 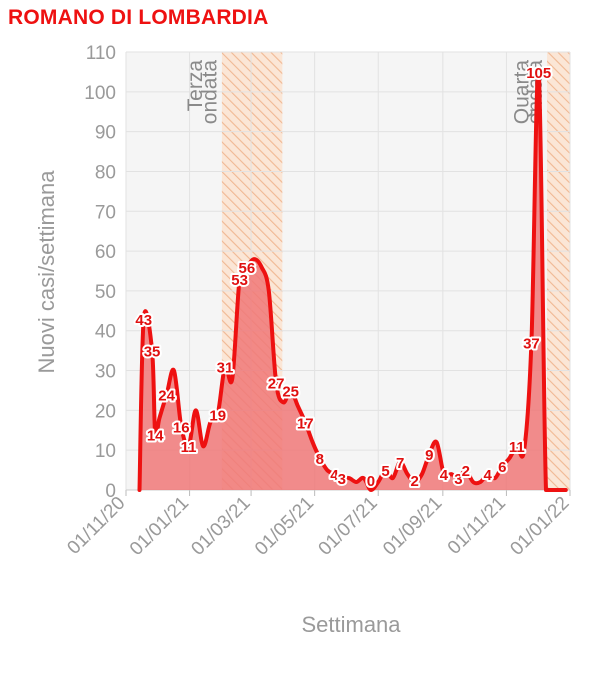 What do you see at coordinates (100, 93) in the screenshot?
I see `y-tick-label: 100` at bounding box center [100, 93].